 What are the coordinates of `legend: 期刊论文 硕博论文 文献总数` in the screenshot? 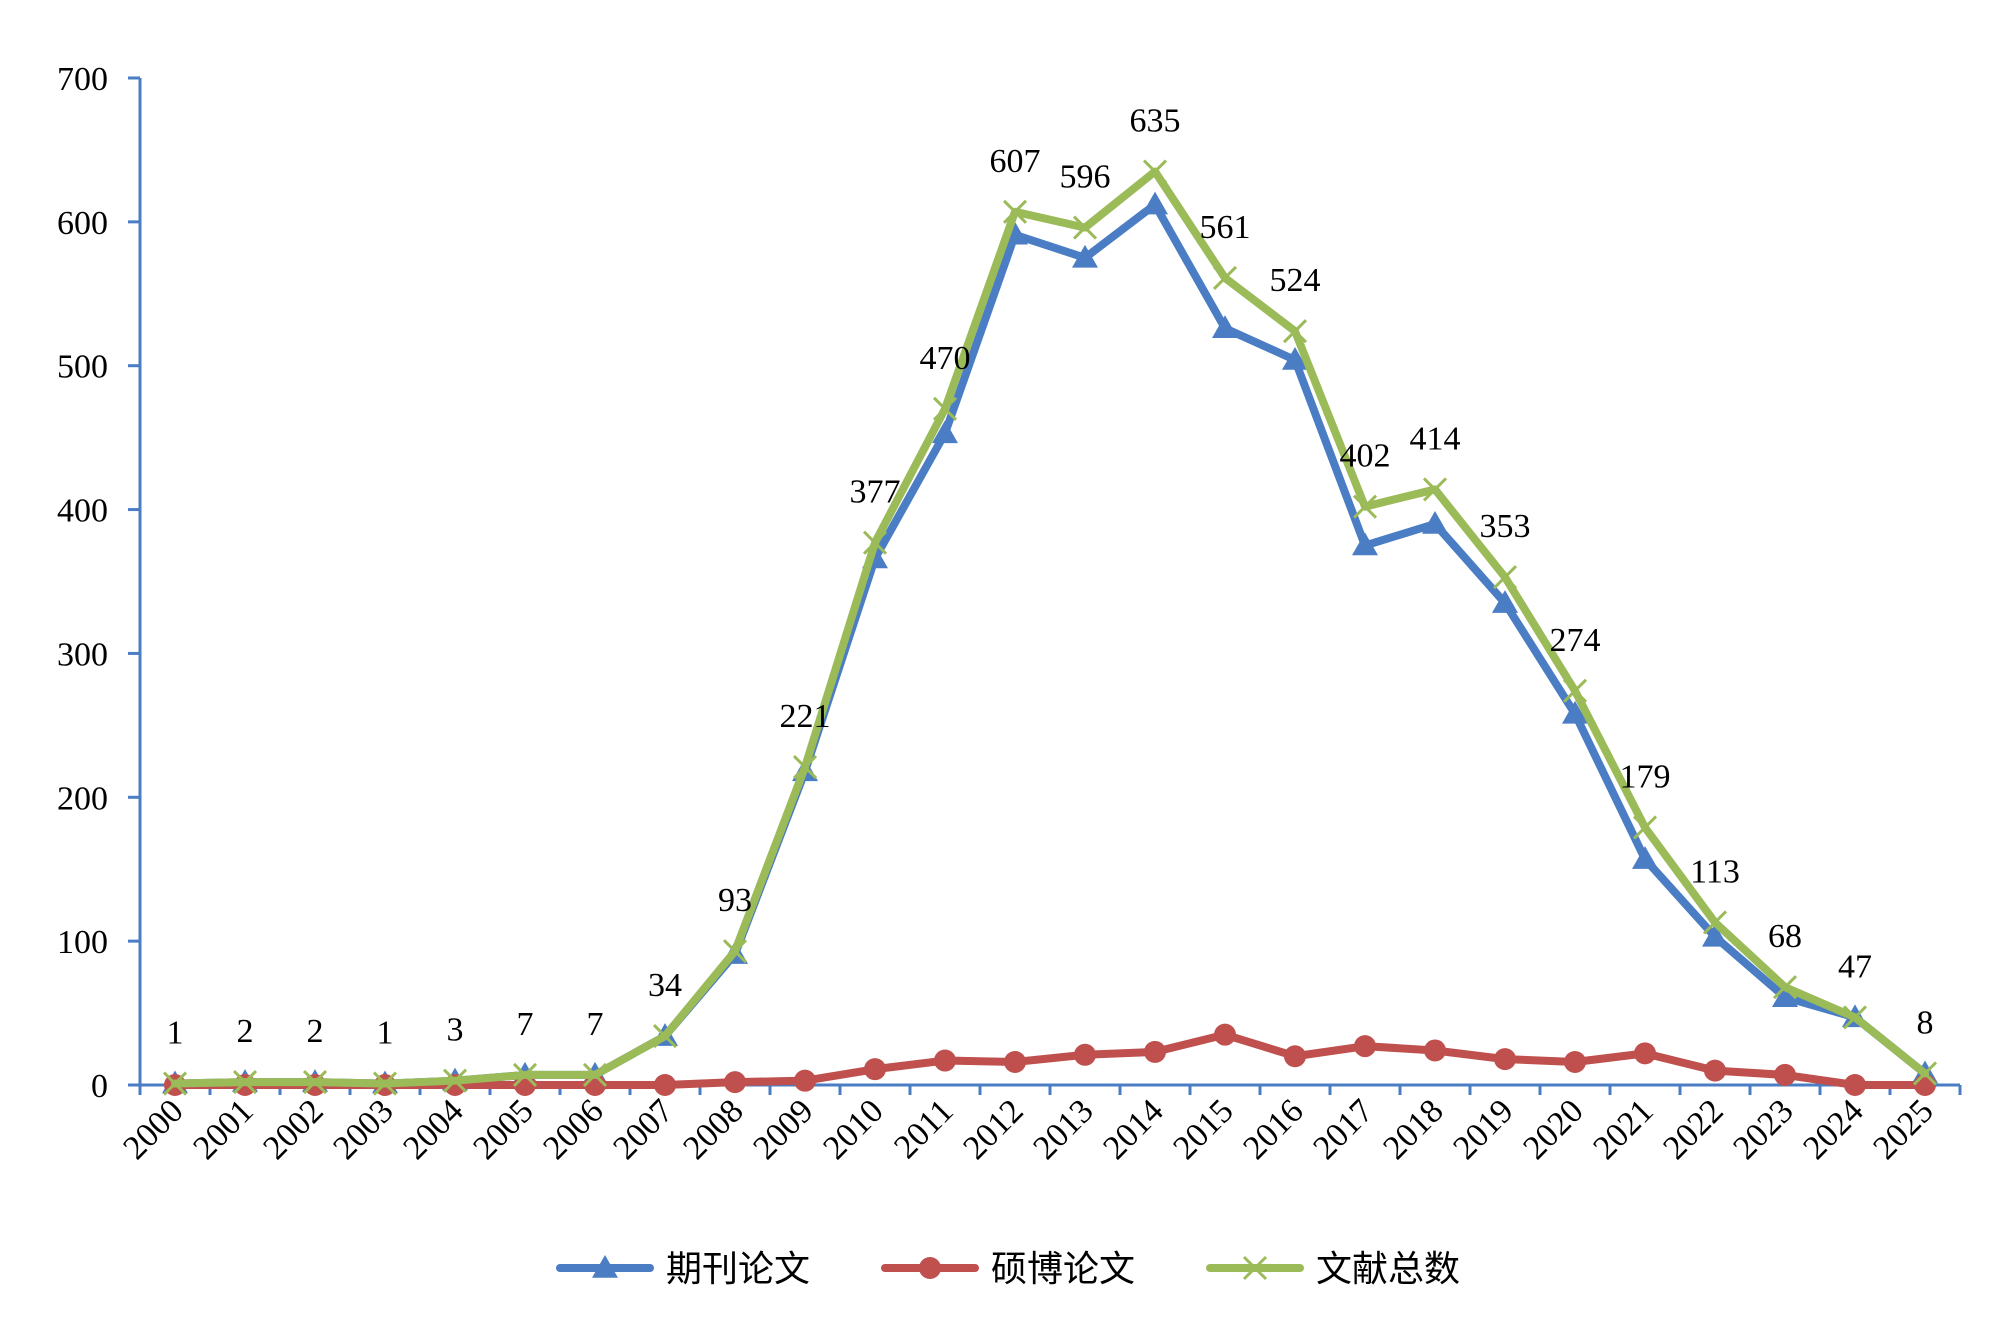 It's located at (1008, 1269).